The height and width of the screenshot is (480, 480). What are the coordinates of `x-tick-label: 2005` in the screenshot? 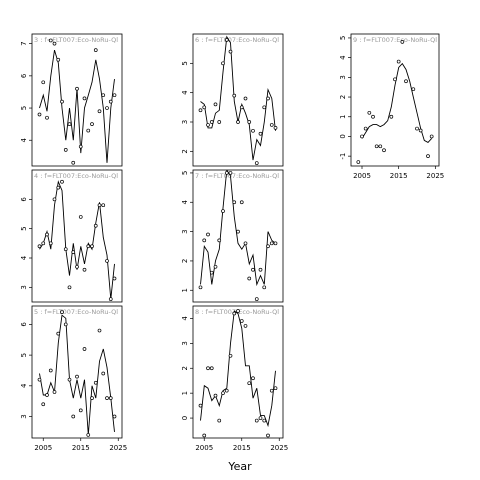 It's located at (204, 448).